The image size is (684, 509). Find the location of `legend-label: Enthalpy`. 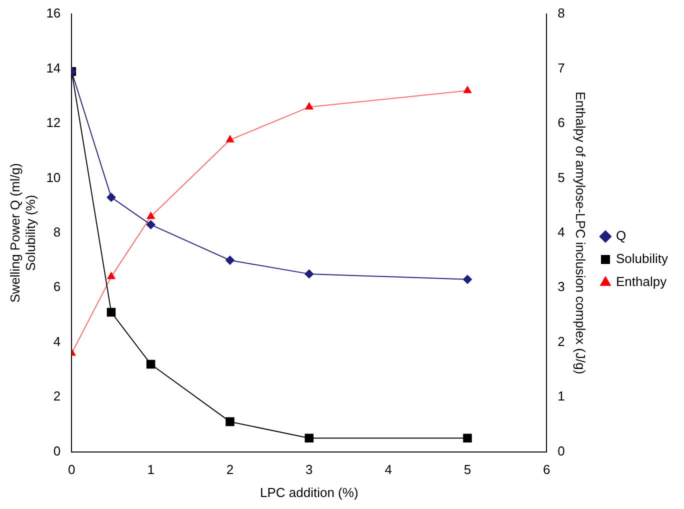

legend-label: Enthalpy is located at coordinates (642, 282).